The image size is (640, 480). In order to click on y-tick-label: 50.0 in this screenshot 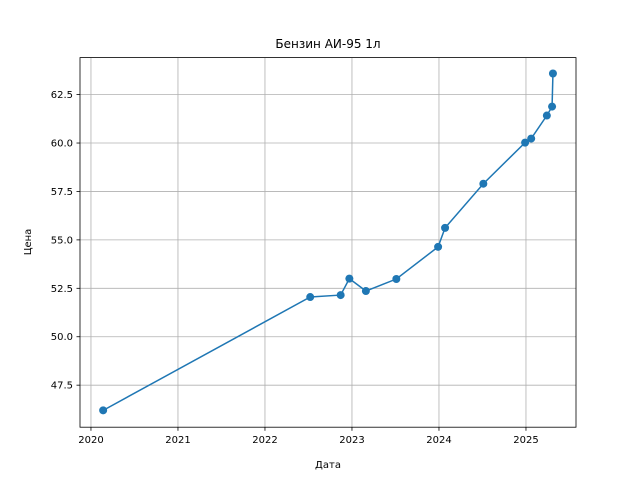, I will do `click(62, 337)`.